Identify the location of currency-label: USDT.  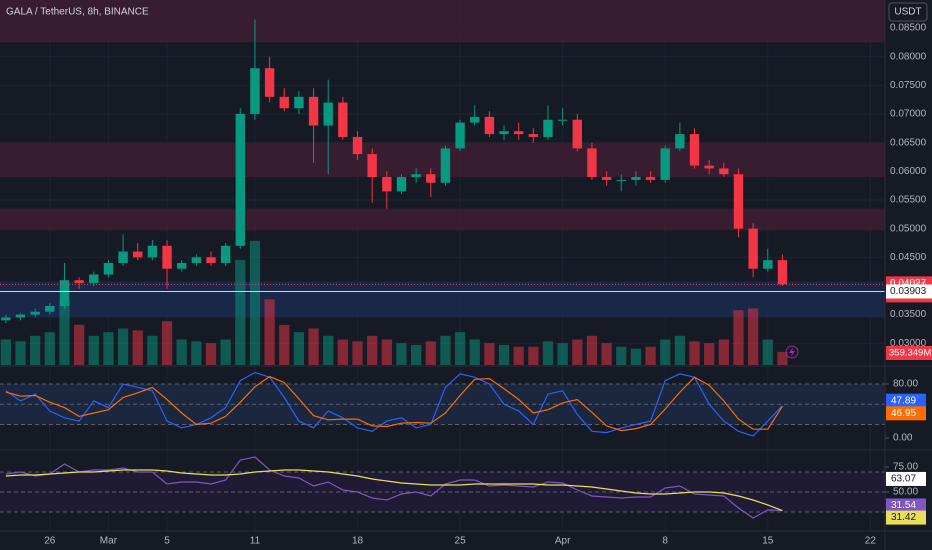
(907, 12).